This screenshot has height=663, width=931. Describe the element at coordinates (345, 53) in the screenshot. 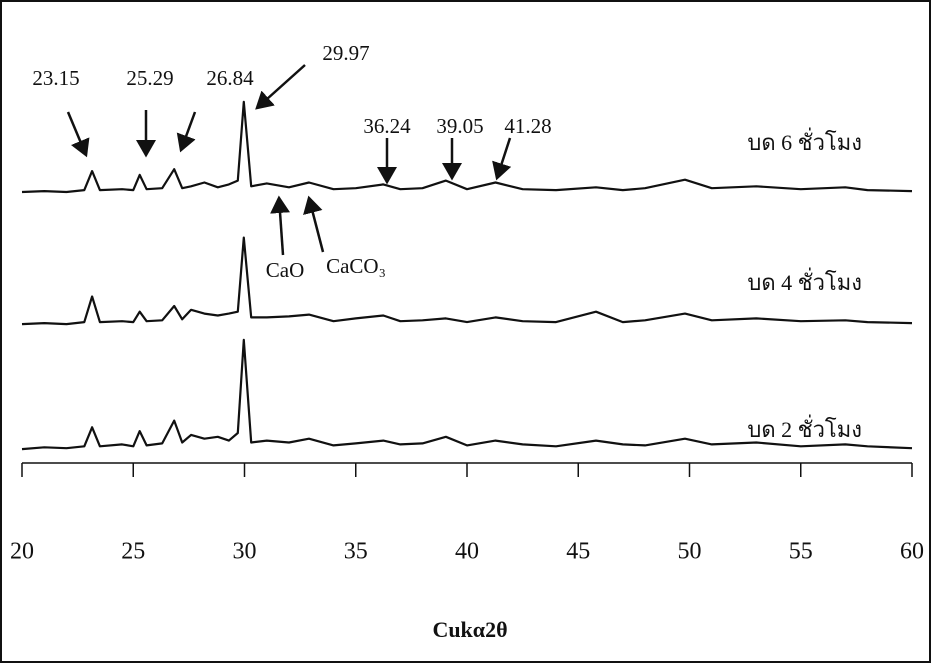

I see `annotation: 29.97` at that location.